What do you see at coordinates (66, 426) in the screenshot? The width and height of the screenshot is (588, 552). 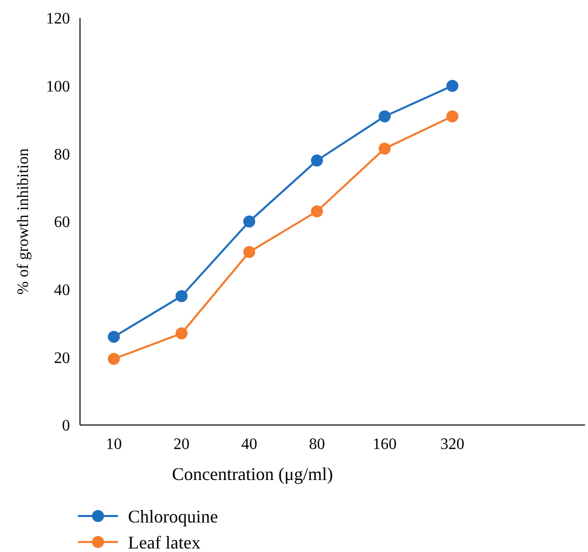 I see `y-tick-label: 0` at bounding box center [66, 426].